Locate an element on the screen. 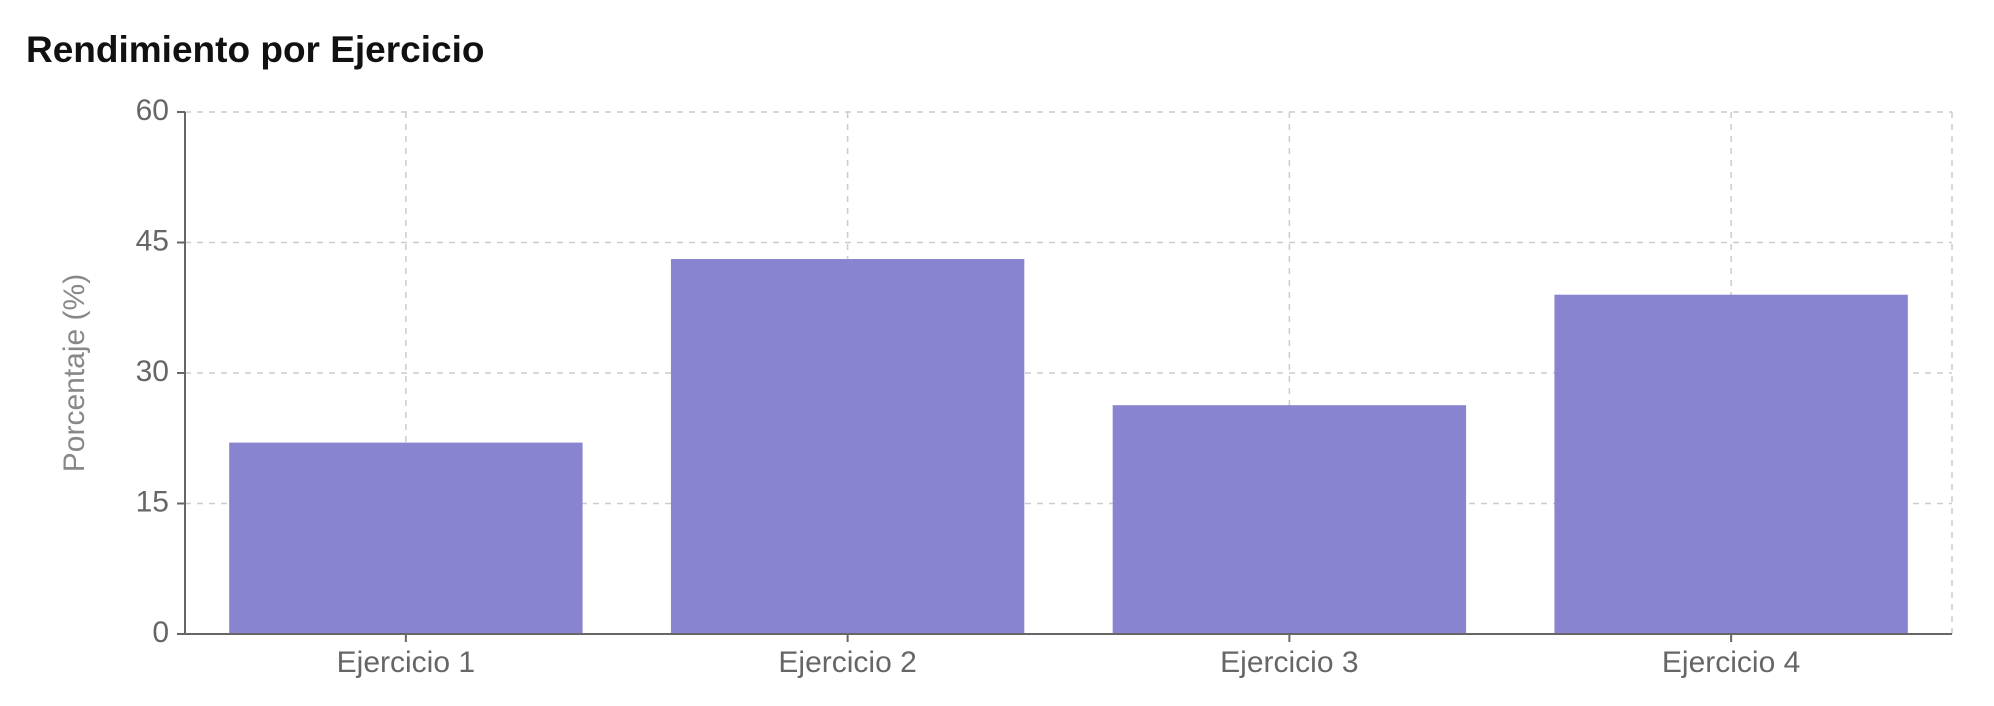 The image size is (1994, 706). x-tick-label: Ejercicio 1 is located at coordinates (406, 662).